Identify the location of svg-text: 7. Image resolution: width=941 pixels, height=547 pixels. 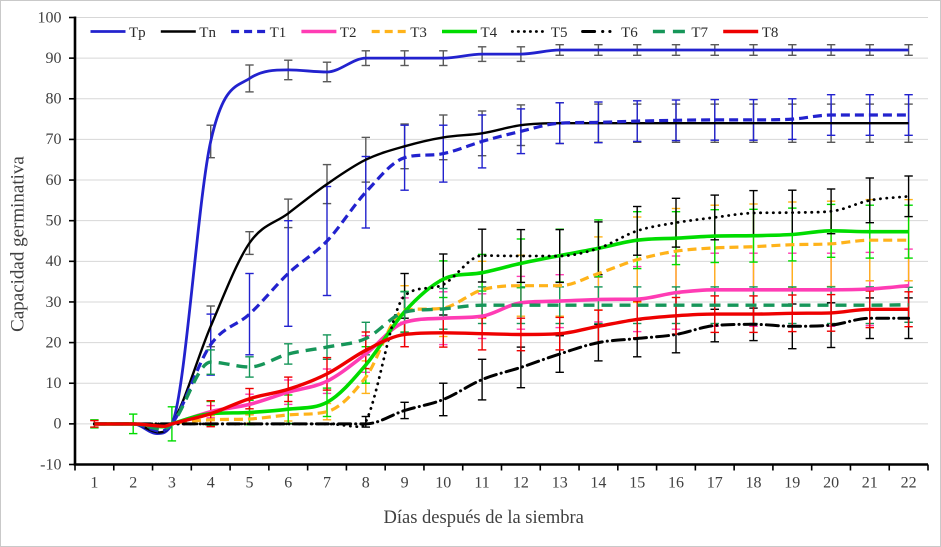
(327, 482).